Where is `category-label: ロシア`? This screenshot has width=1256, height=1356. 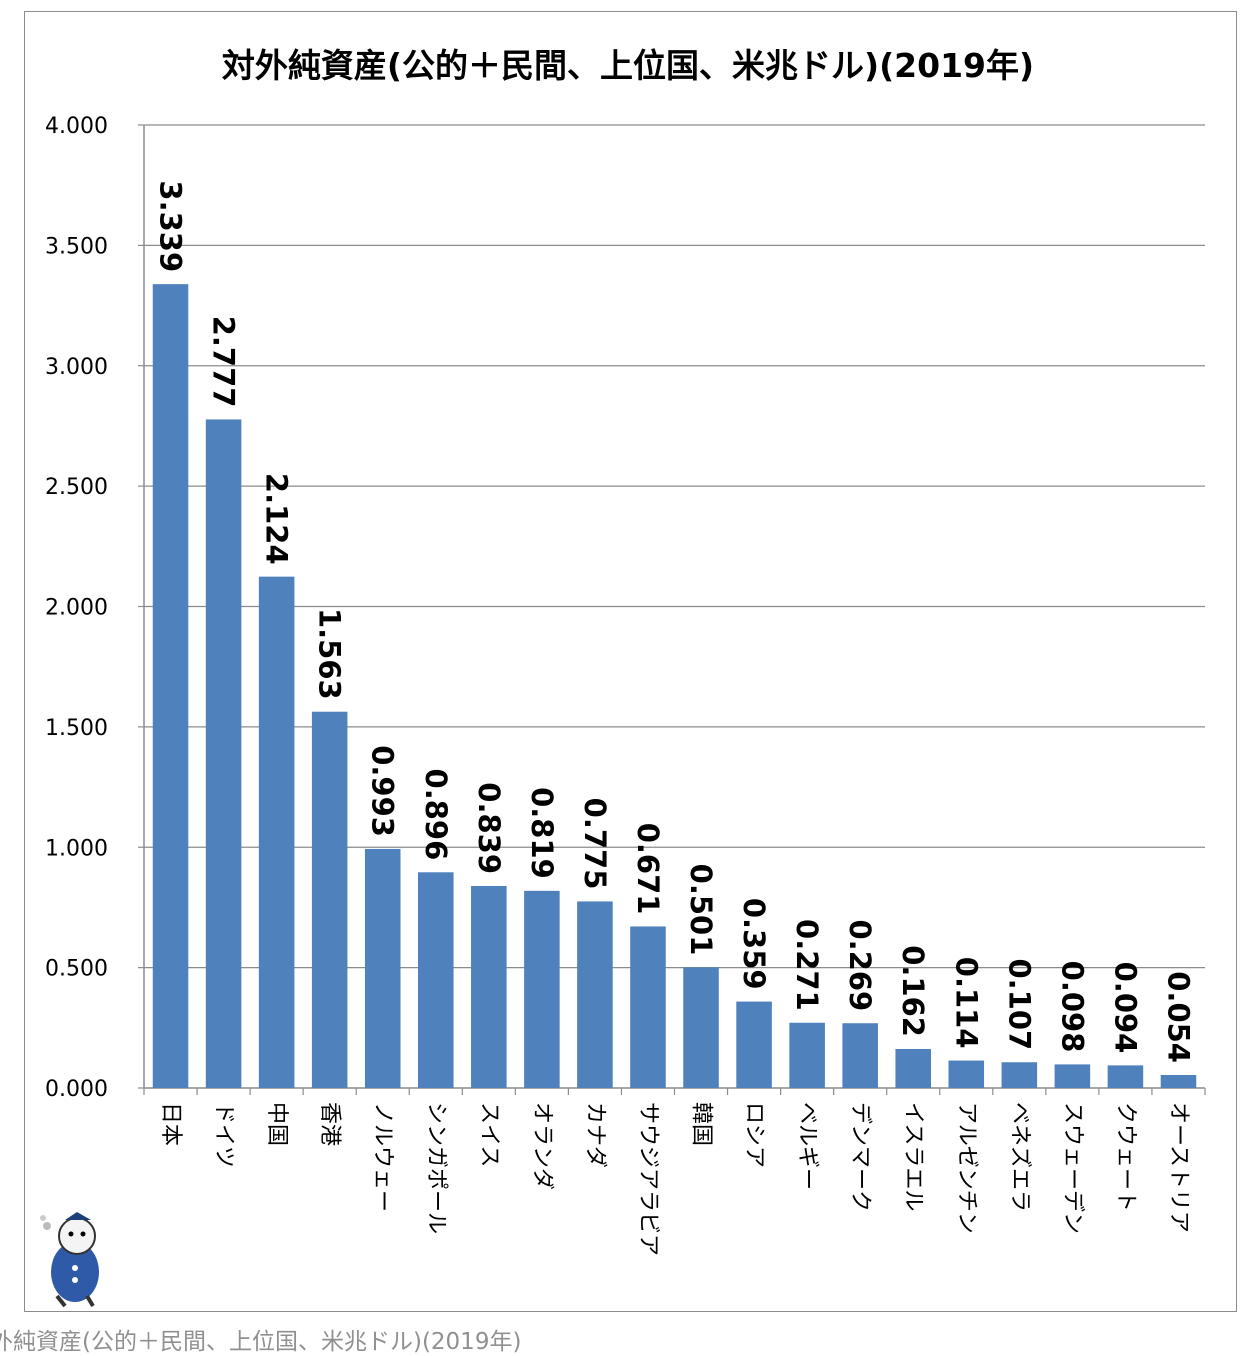 category-label: ロシア is located at coordinates (754, 1135).